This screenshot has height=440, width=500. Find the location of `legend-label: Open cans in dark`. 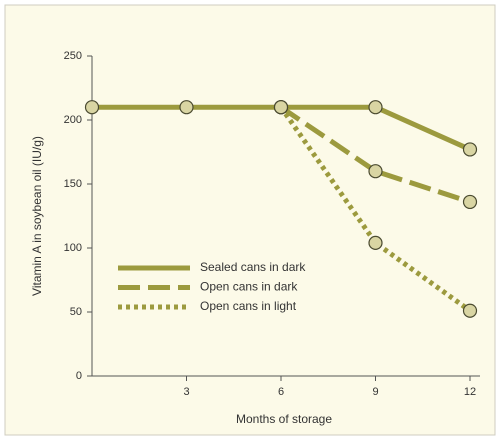

legend-label: Open cans in dark is located at coordinates (249, 287).